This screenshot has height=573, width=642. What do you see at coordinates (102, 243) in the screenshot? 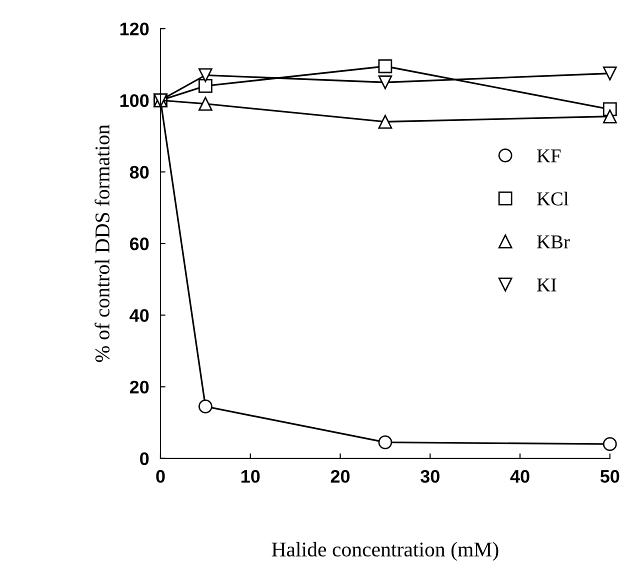
I see `y-axis-title: % of control DDS formation` at bounding box center [102, 243].